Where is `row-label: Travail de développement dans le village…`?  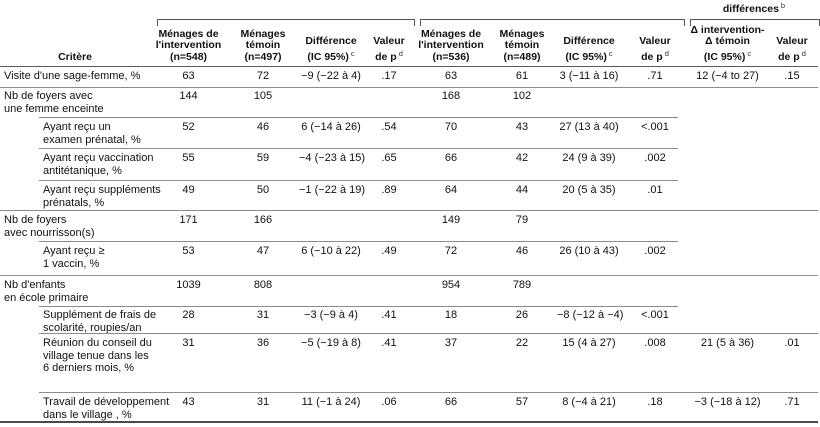
row-label: Travail de développement dans le village… is located at coordinates (106, 408).